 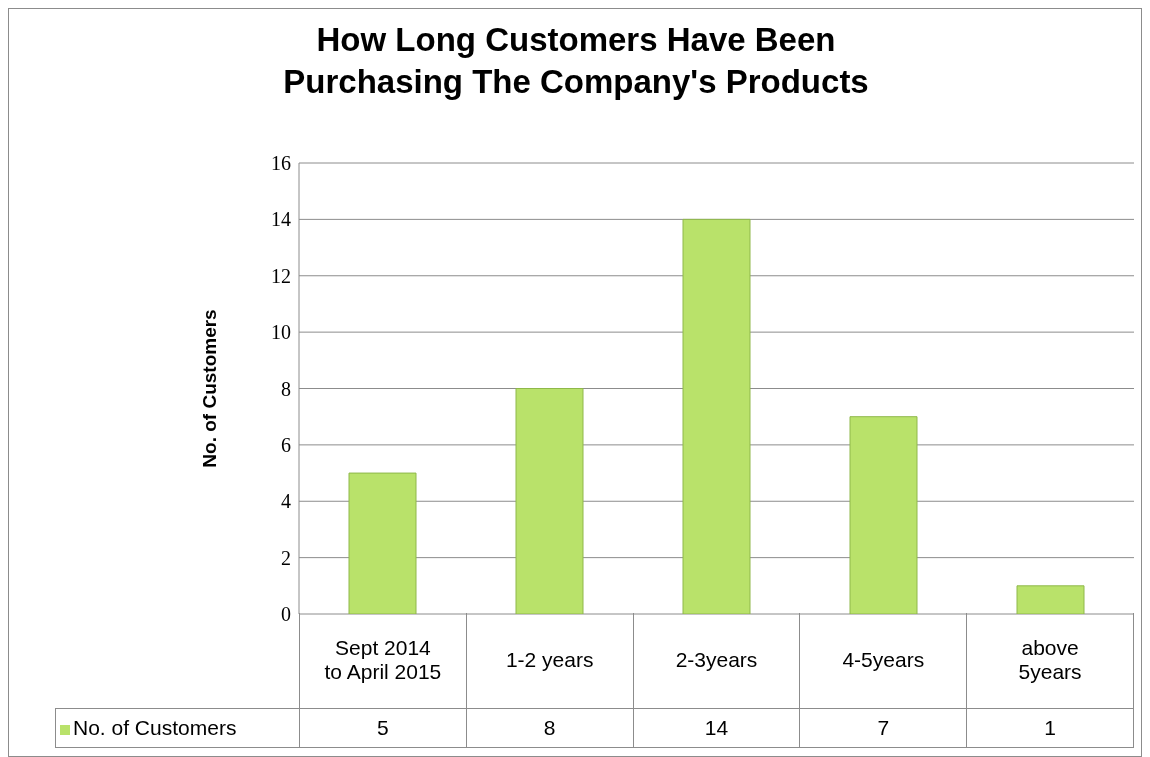 I want to click on x-tick-label: Sept 2014 to April 2015, so click(x=383, y=660).